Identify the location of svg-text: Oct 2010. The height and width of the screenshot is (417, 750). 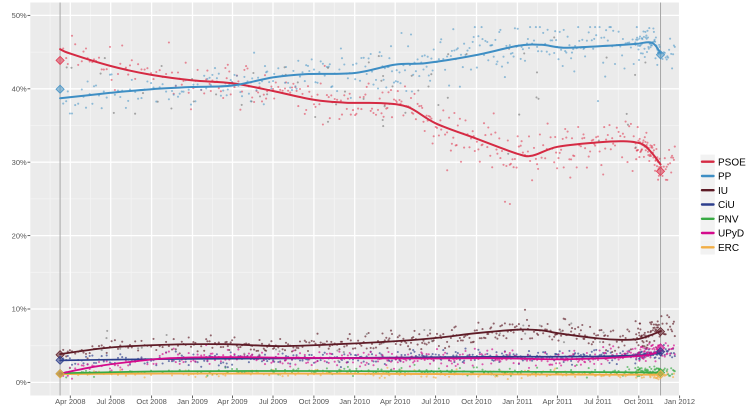
(476, 401).